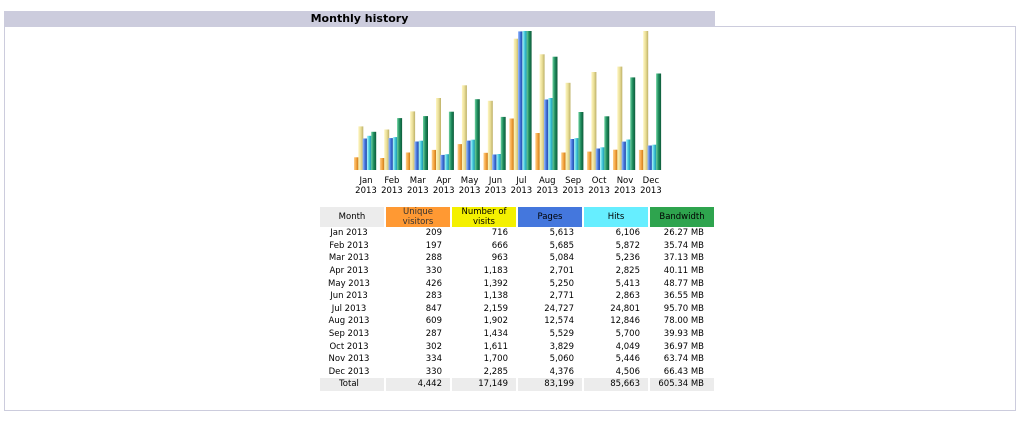 The image size is (1024, 427). Describe the element at coordinates (641, 159) in the screenshot. I see `bar-unique-visitors-dec` at that location.